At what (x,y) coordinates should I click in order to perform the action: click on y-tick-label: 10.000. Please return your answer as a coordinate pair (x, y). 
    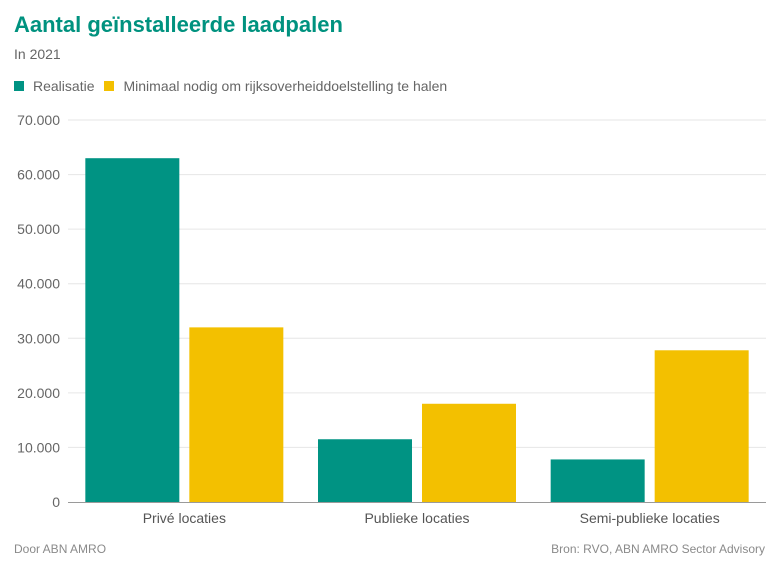
    Looking at the image, I should click on (38, 447).